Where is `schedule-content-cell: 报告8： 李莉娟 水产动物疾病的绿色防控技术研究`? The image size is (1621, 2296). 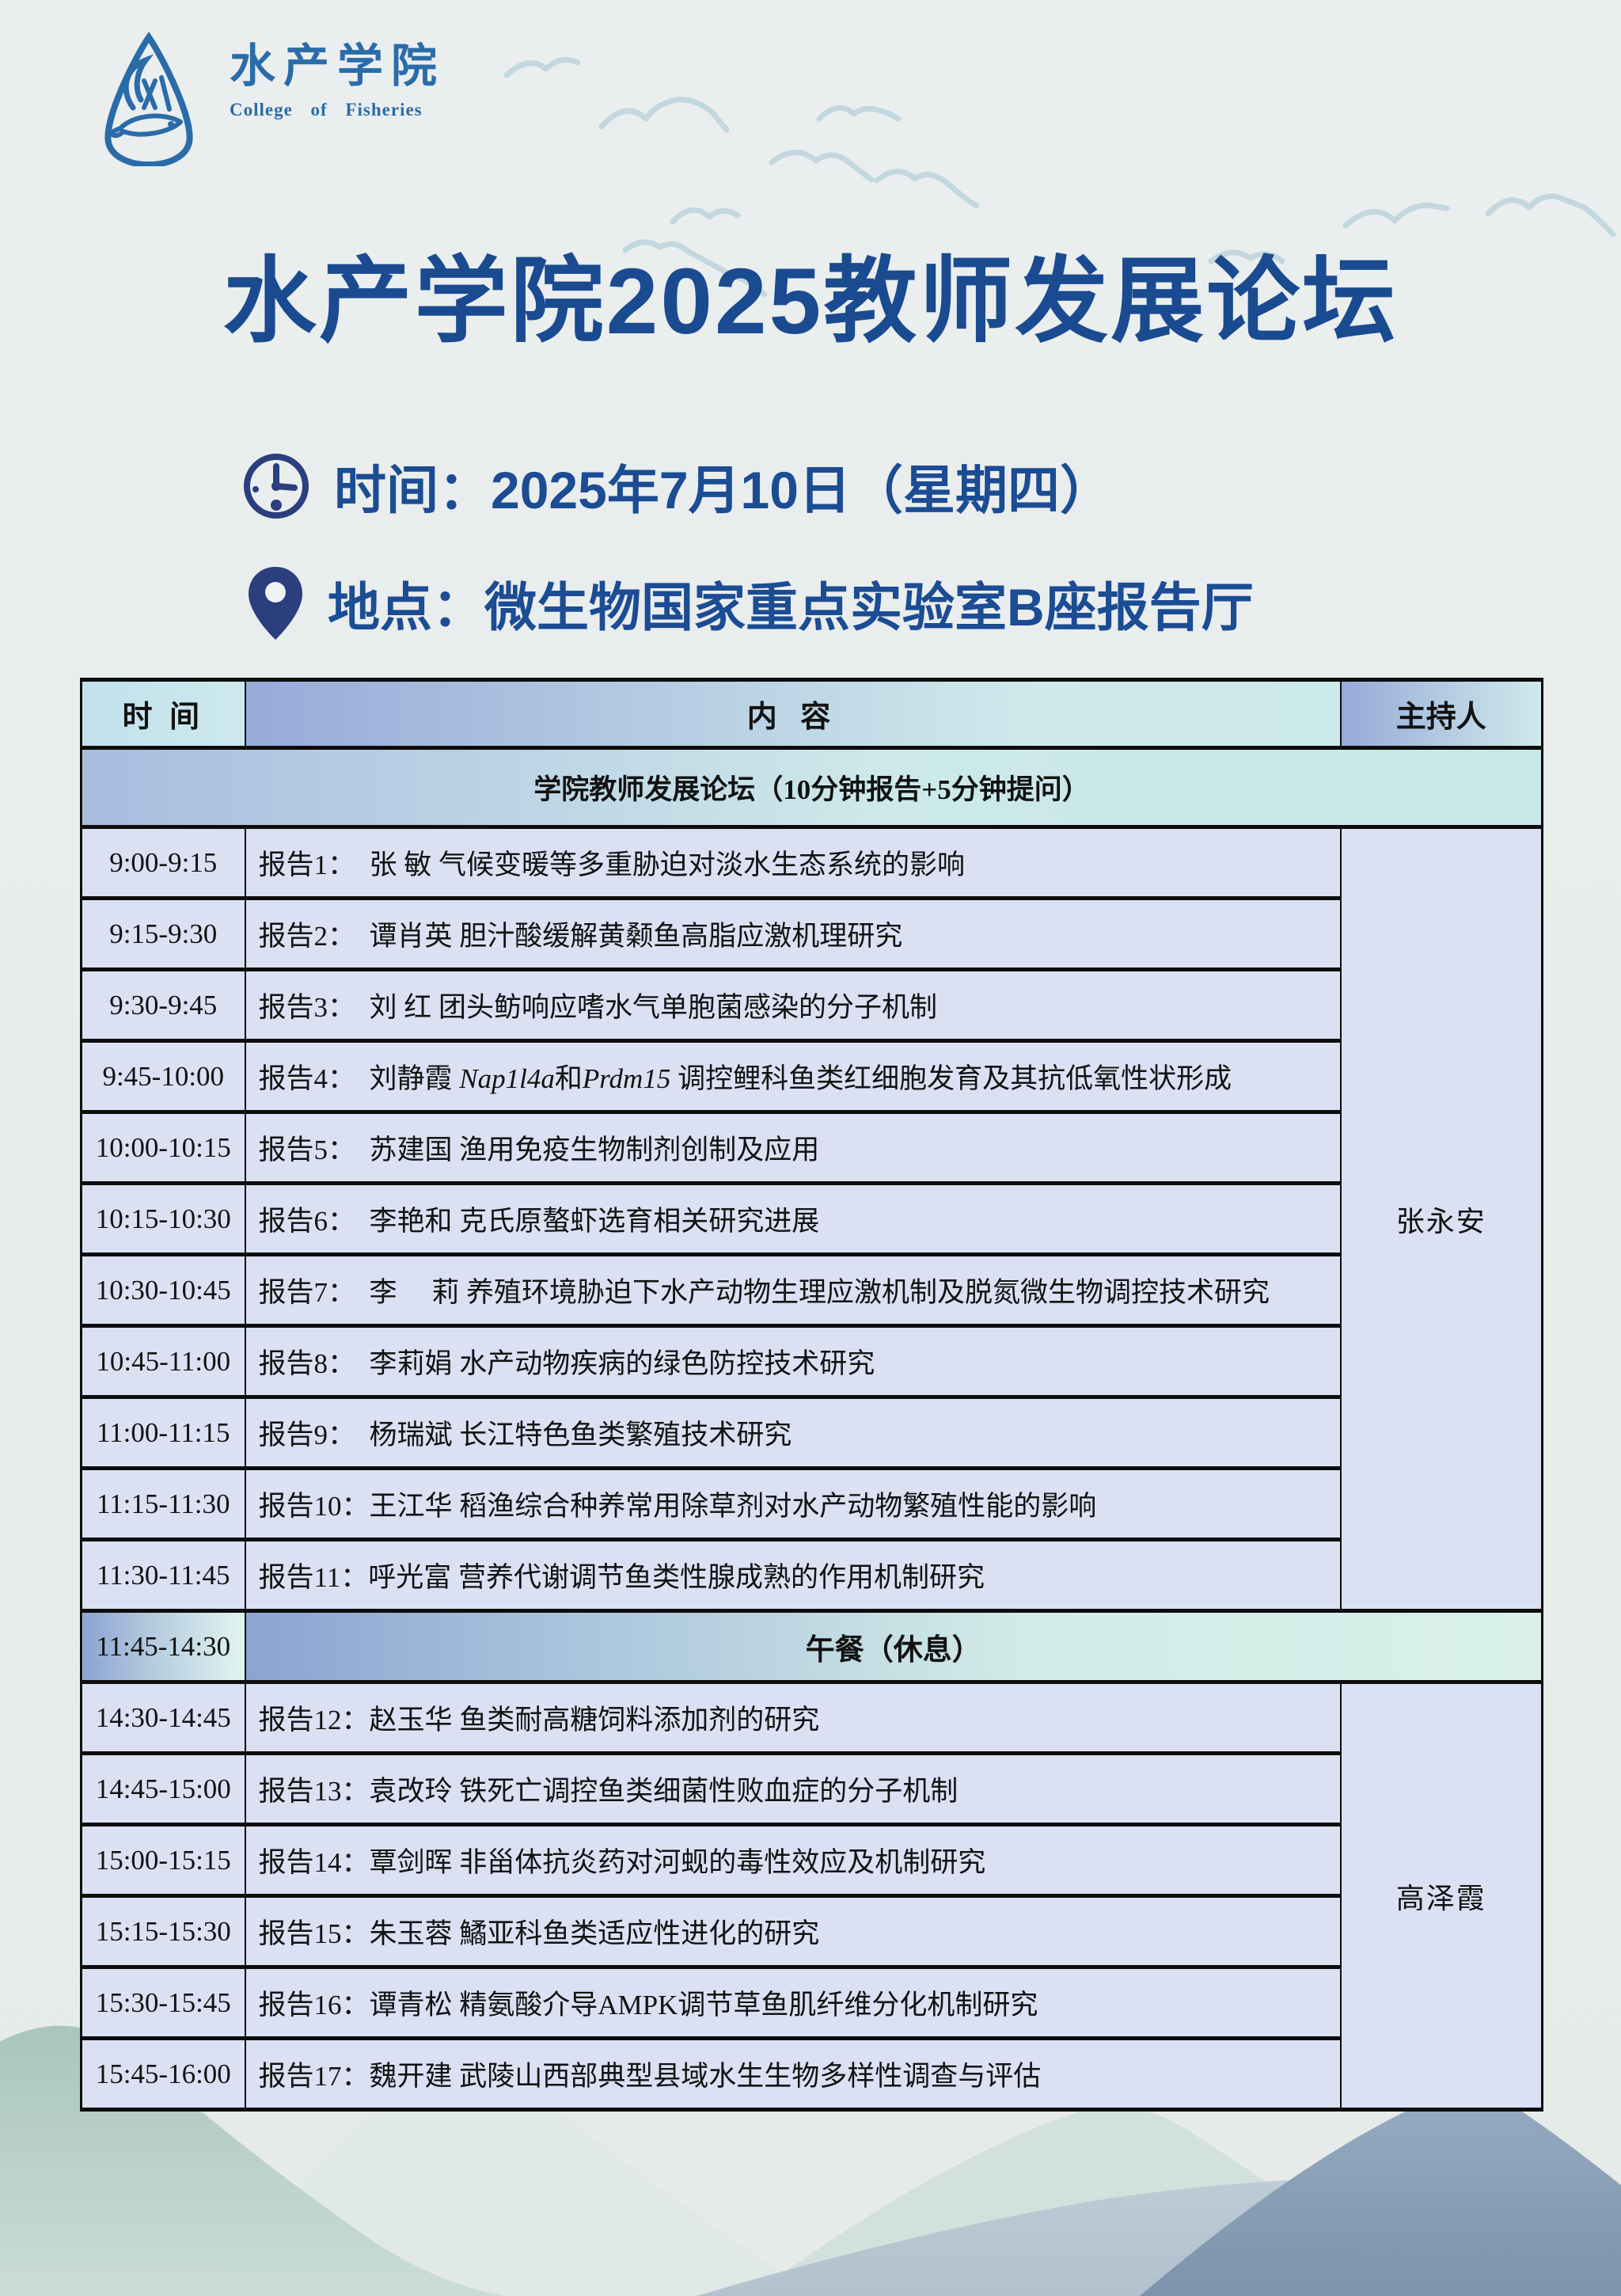 schedule-content-cell: 报告8： 李莉娟 水产动物疾病的绿色防控技术研究 is located at coordinates (793, 1361).